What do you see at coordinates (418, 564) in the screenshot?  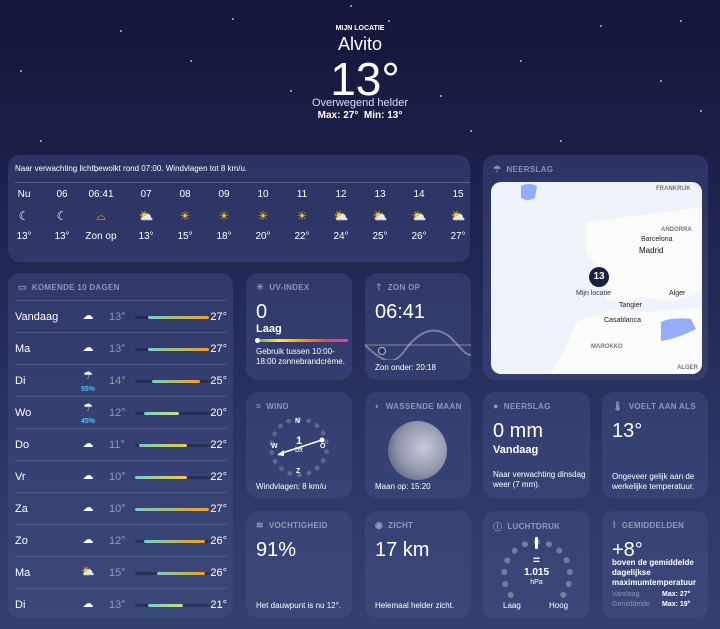 I see `visibility-card: ◉ ZICHT 17 km Helemaal helder zicht.` at bounding box center [418, 564].